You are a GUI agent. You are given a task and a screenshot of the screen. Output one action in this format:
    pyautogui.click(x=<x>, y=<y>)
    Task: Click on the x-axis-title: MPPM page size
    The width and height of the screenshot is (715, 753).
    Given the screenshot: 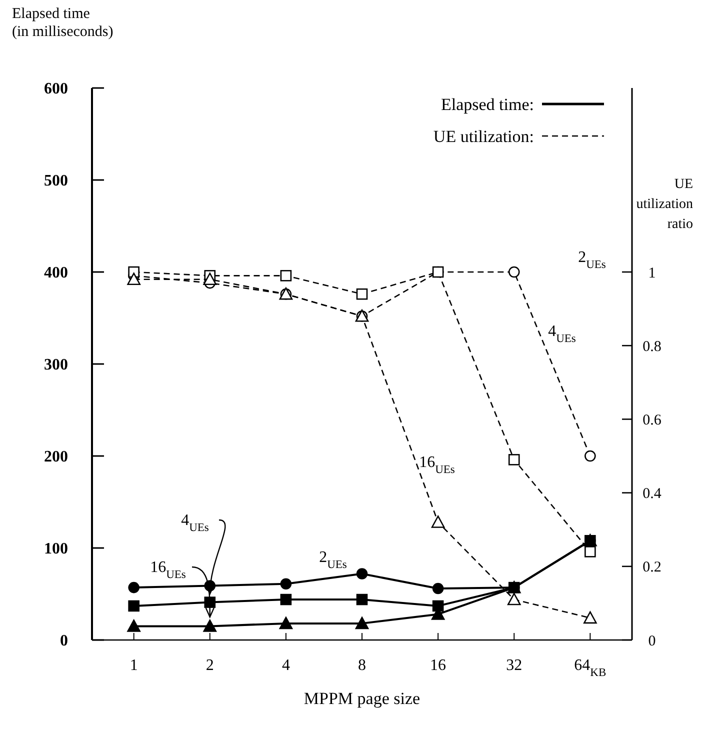 What is the action you would take?
    pyautogui.click(x=362, y=698)
    